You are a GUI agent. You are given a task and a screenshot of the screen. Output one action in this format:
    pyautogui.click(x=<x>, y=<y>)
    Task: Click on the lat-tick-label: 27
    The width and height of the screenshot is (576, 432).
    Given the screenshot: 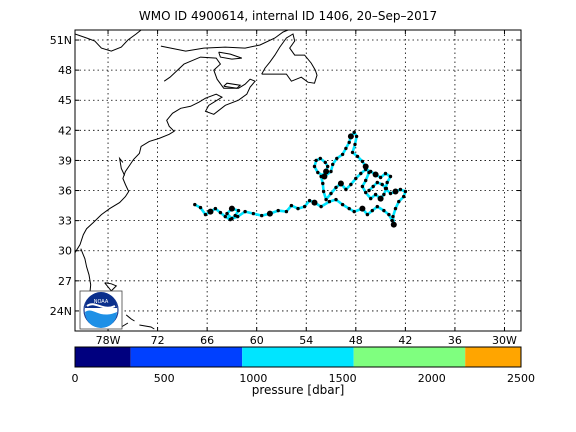 What is the action you would take?
    pyautogui.click(x=65, y=281)
    